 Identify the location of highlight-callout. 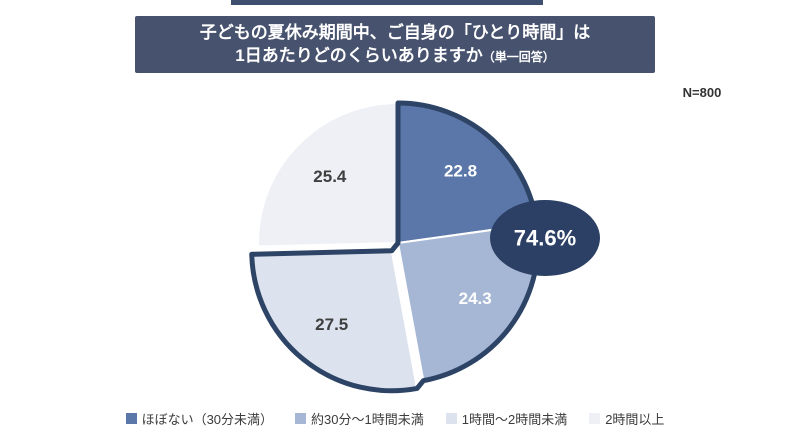
(545, 238).